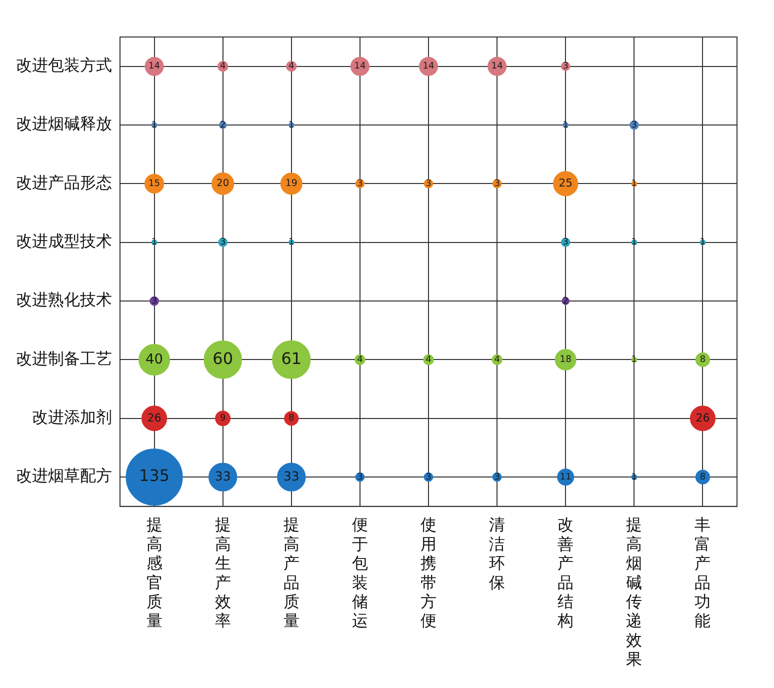 This screenshot has height=688, width=774. I want to click on data-label: 135, so click(154, 476).